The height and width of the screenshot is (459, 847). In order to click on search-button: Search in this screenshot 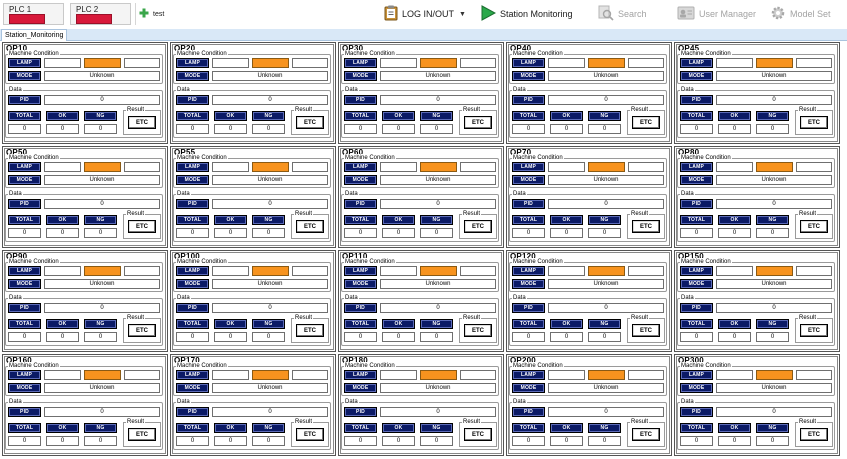, I will do `click(622, 14)`.